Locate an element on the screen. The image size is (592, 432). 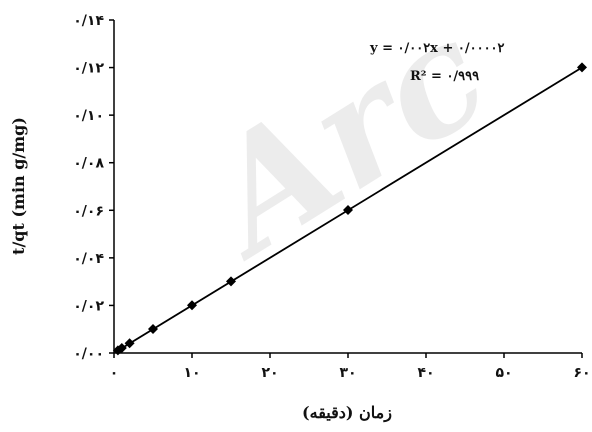
y-tick-label: ۰/۰۴ is located at coordinates (88, 259).